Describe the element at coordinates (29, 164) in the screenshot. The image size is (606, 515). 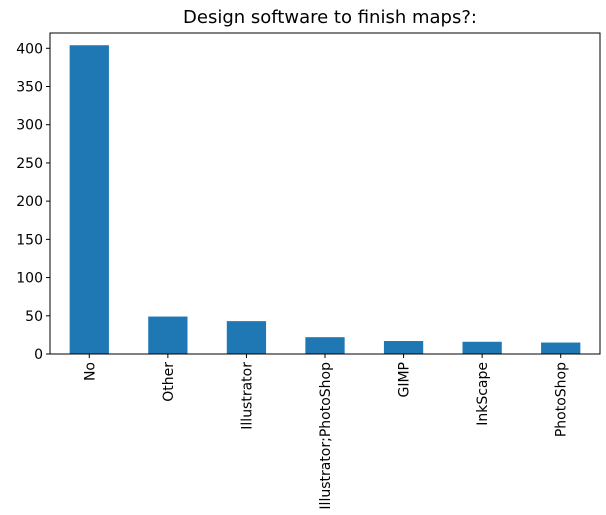
I see `y-tick-label: 250` at that location.